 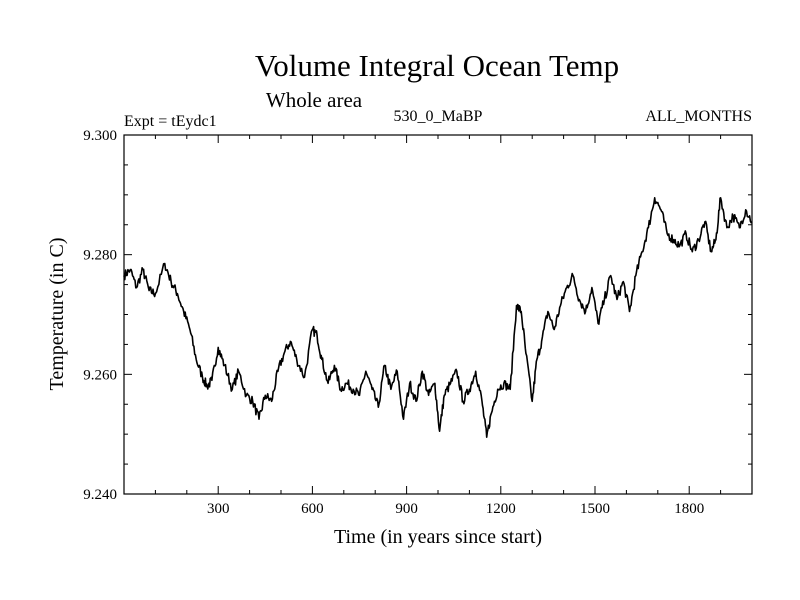 I want to click on y-tick-label: 9.260, so click(x=100, y=375).